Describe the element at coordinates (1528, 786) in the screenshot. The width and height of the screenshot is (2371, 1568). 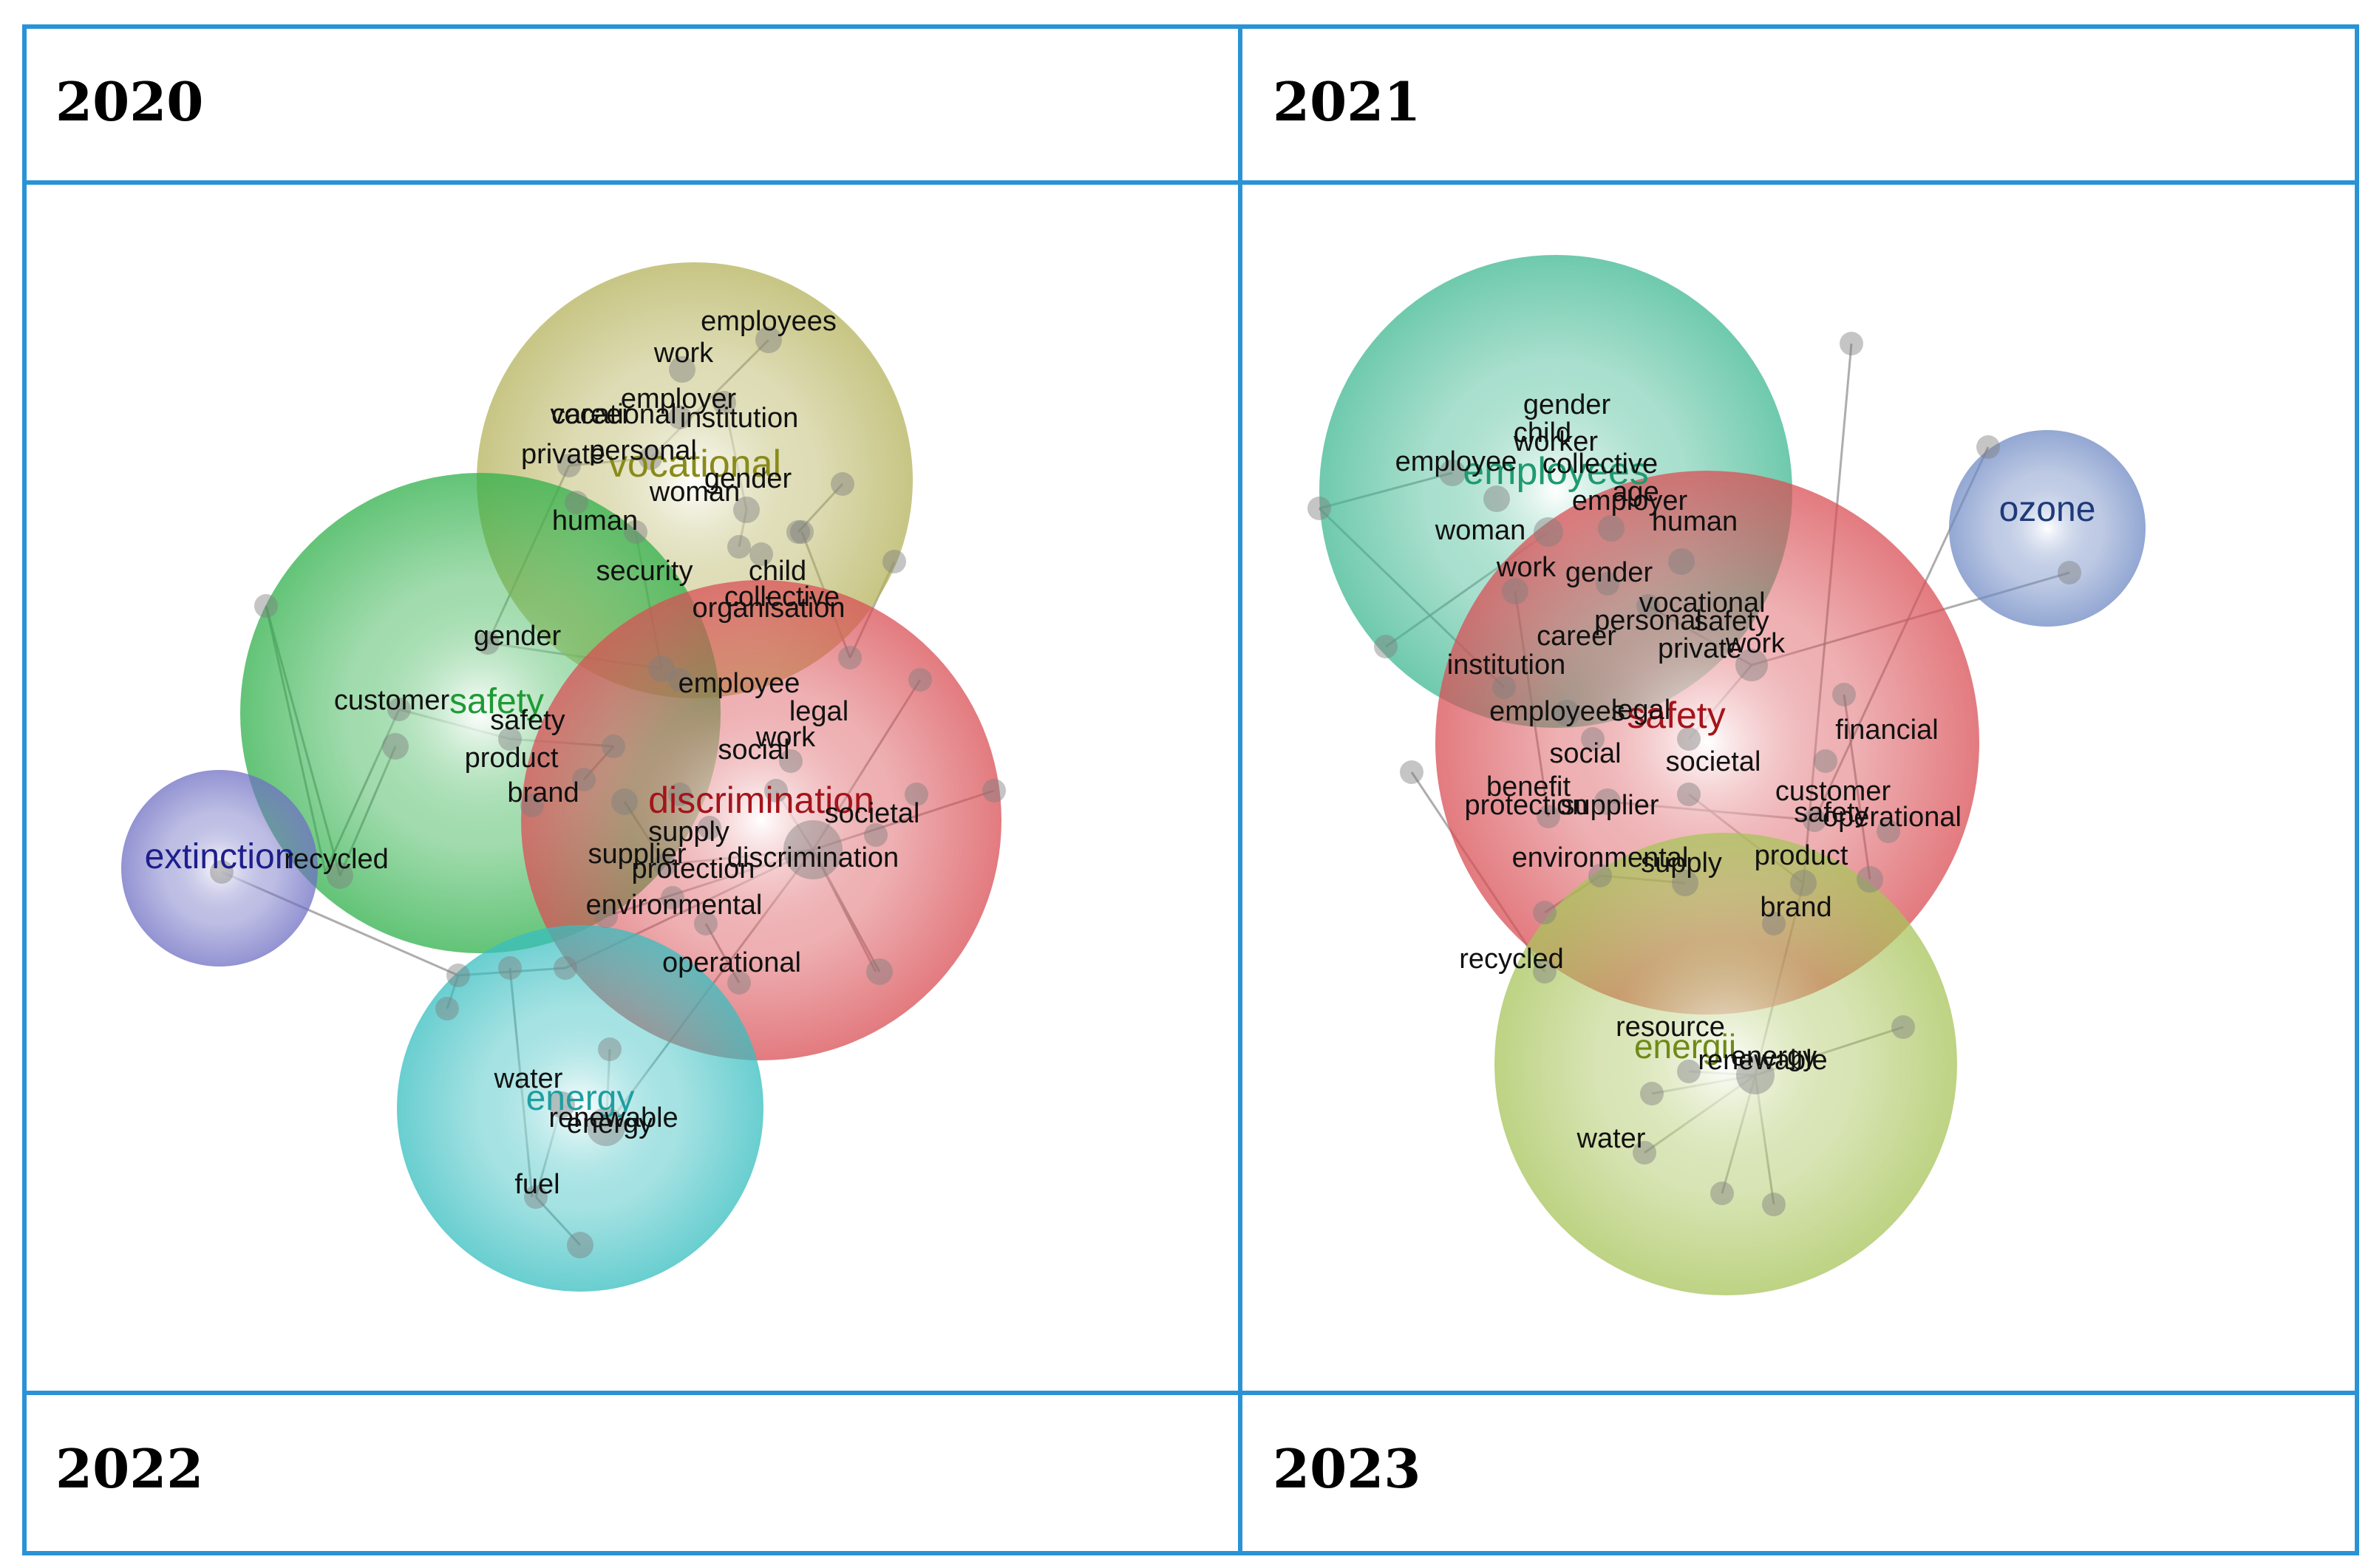
I see `term-label: benefit` at that location.